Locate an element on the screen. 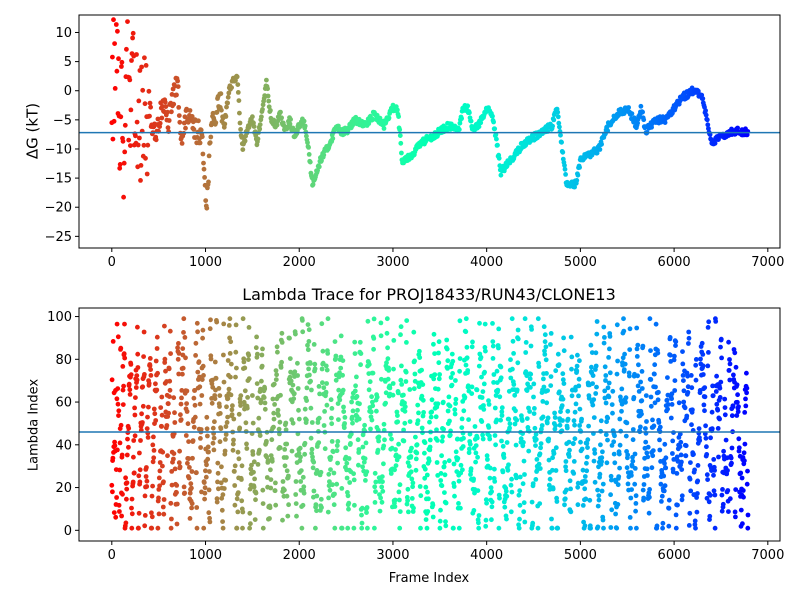  x-tick-label: 5000 is located at coordinates (580, 262).